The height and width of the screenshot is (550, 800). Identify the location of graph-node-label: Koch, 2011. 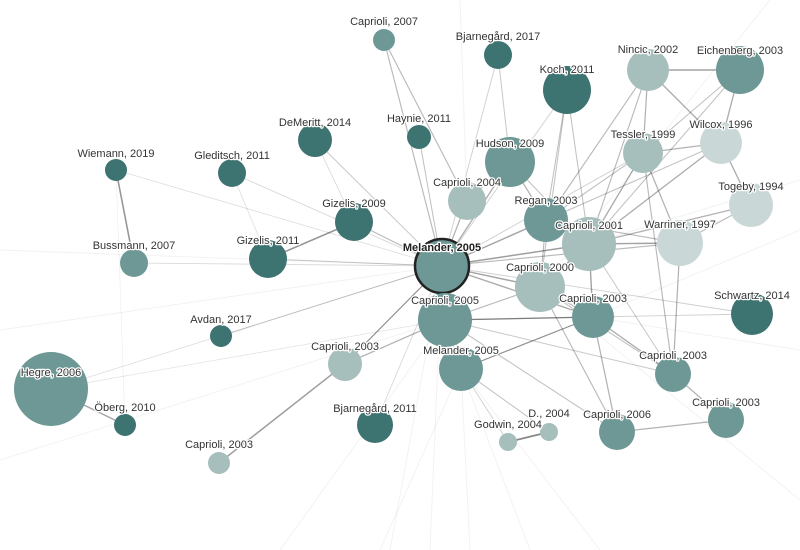
(567, 70).